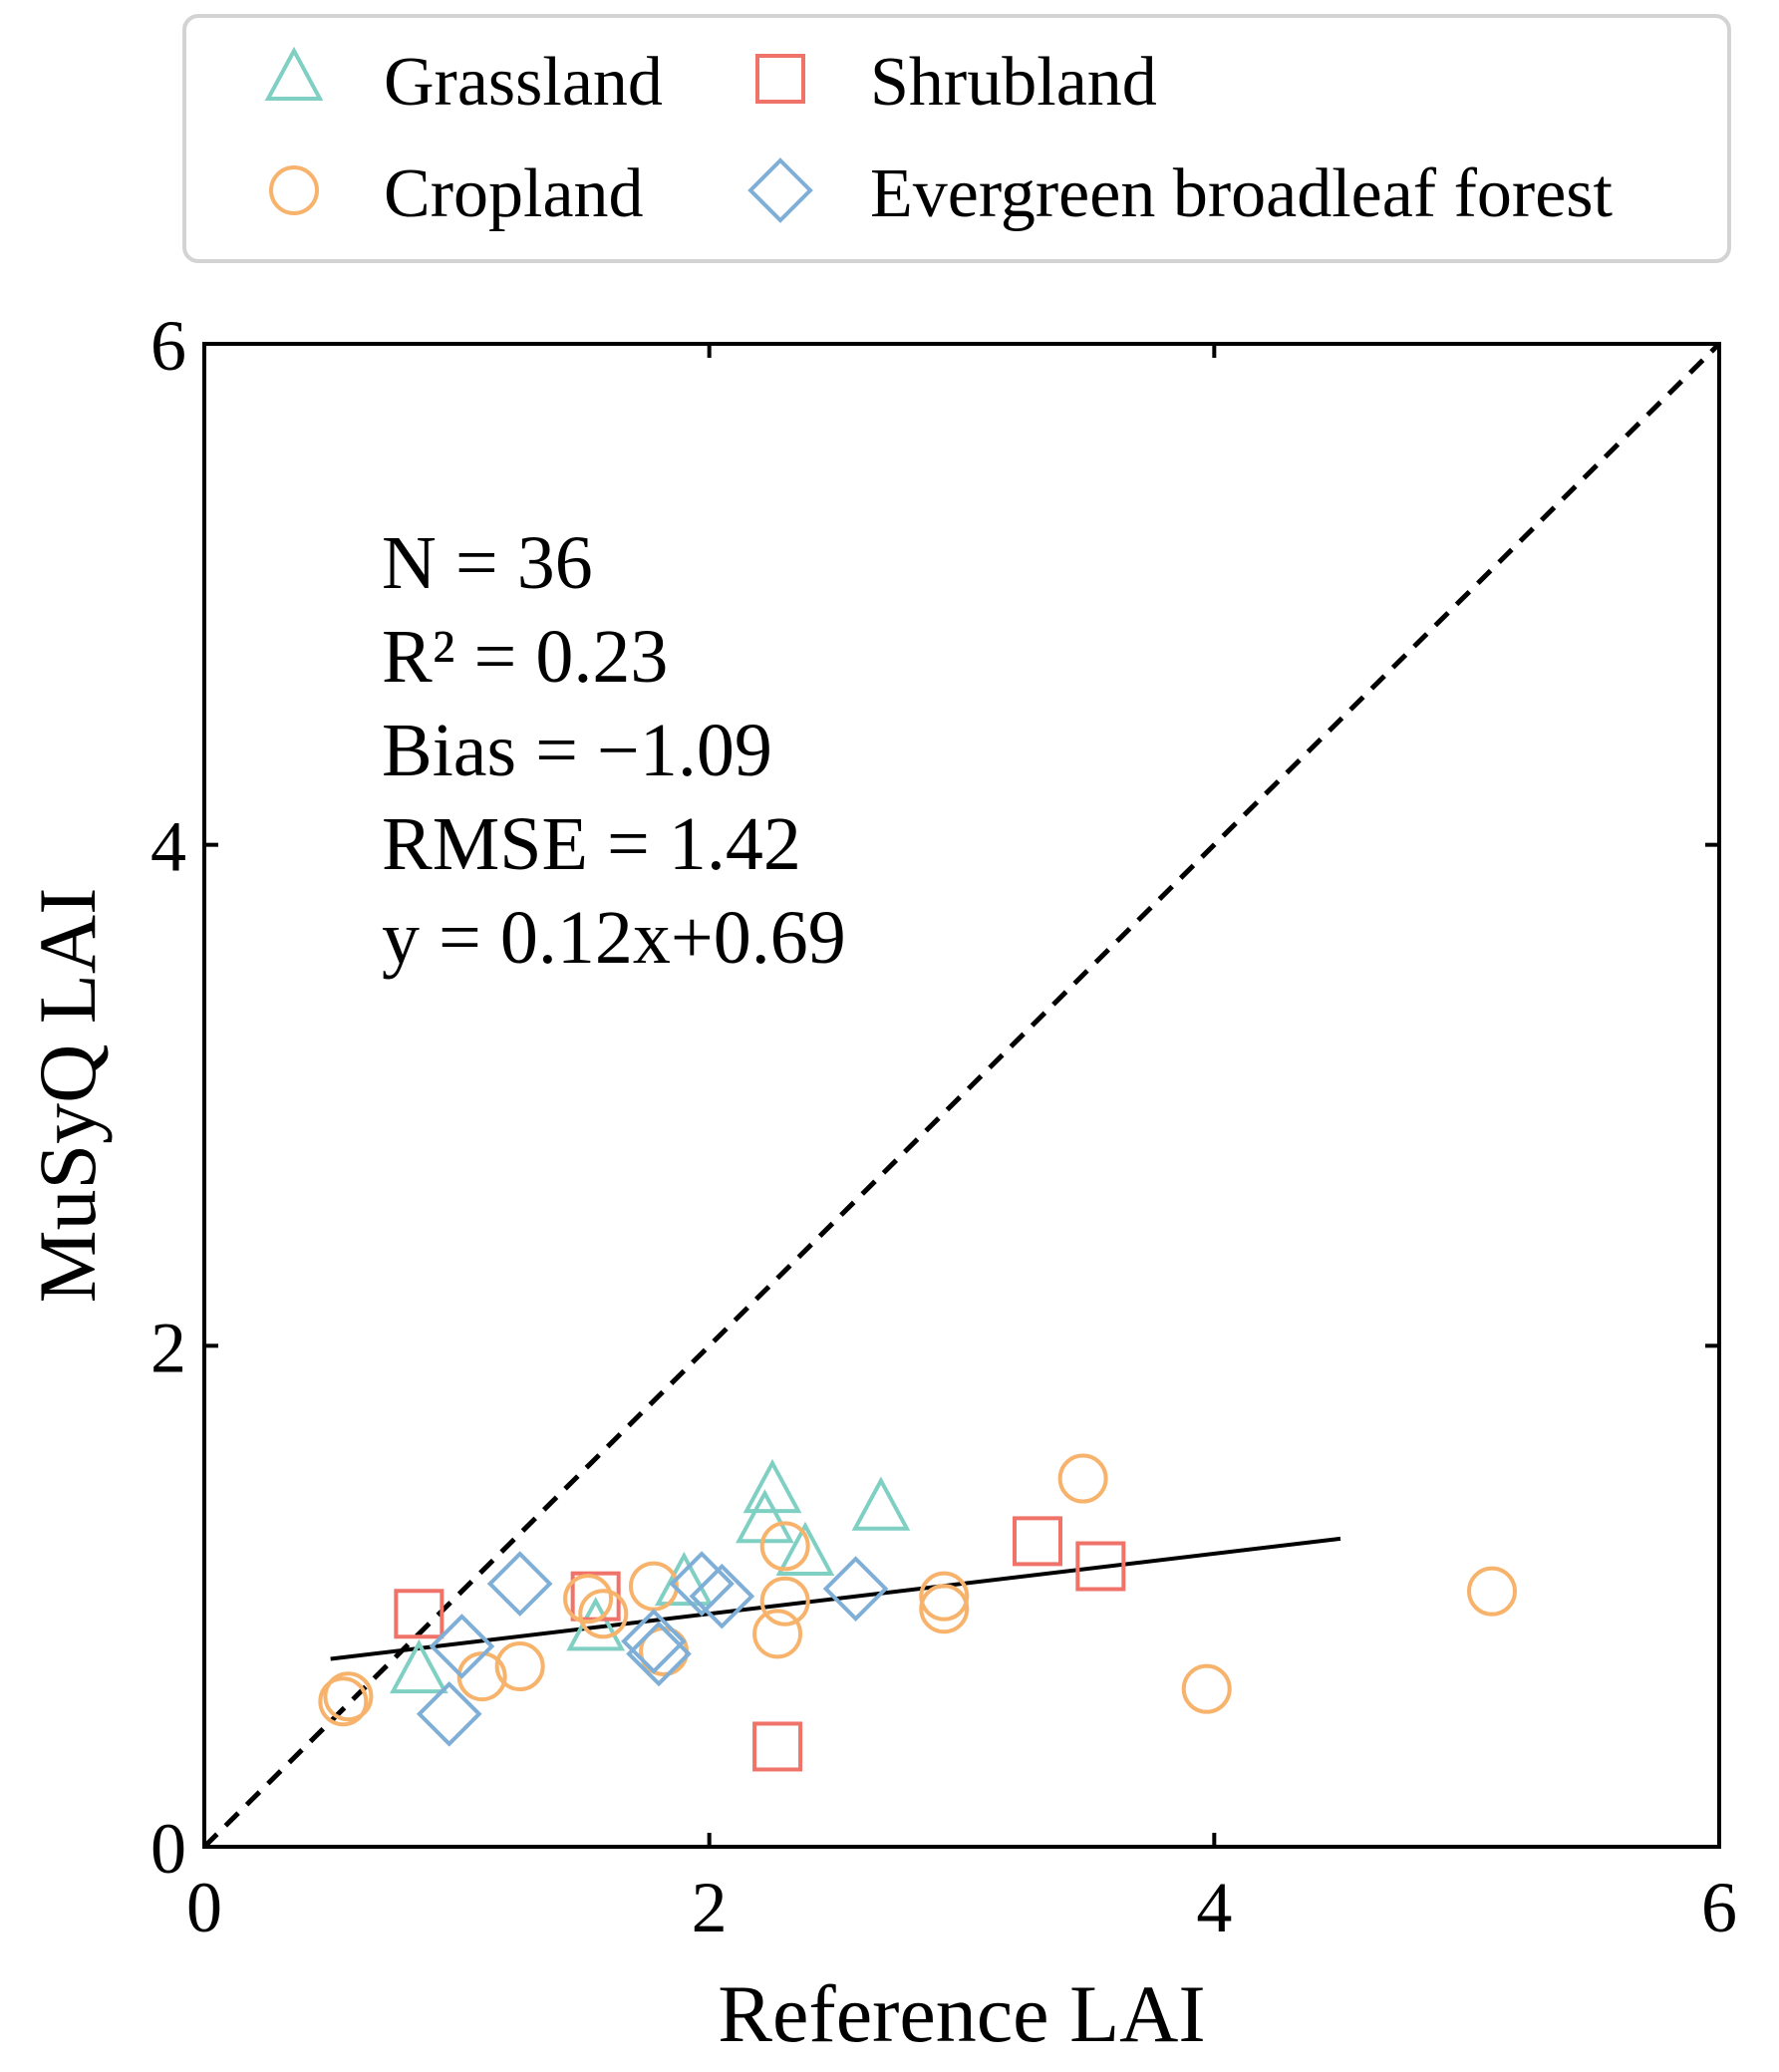  I want to click on y-axis-title: MuSyQ LAI, so click(67, 1096).